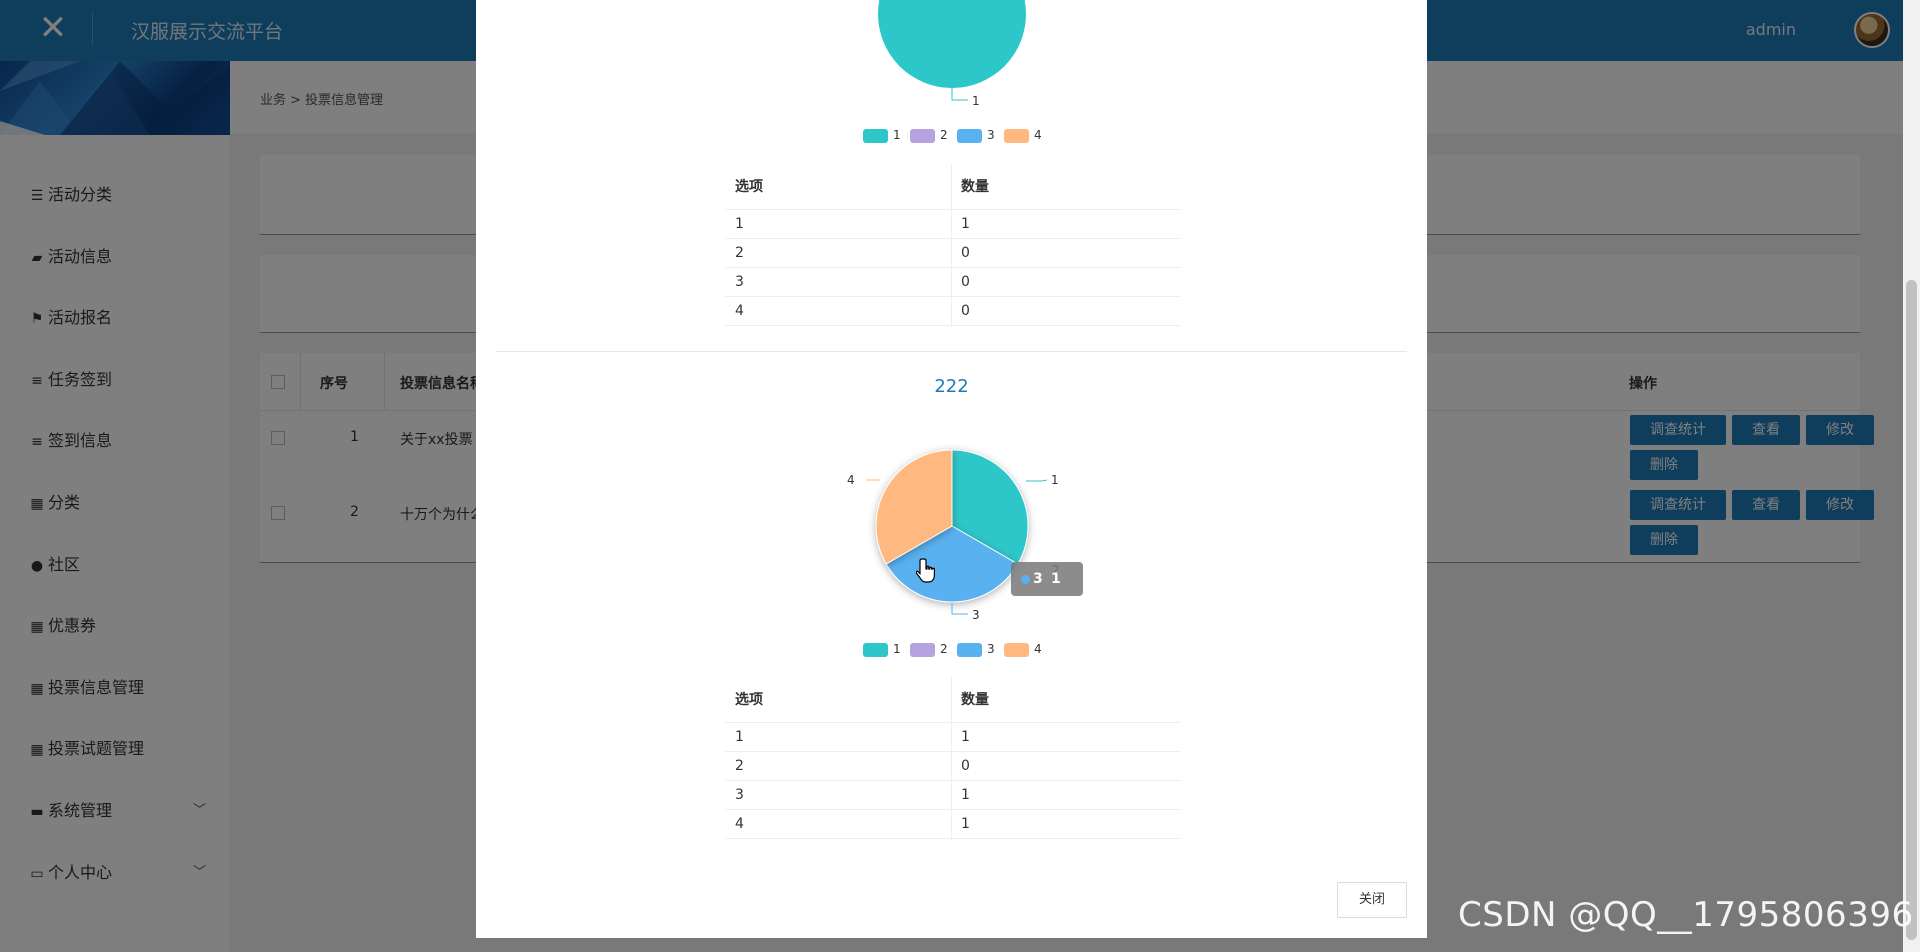 This screenshot has width=1920, height=952. I want to click on chart-legend-1: 1 2 3 4, so click(951, 135).